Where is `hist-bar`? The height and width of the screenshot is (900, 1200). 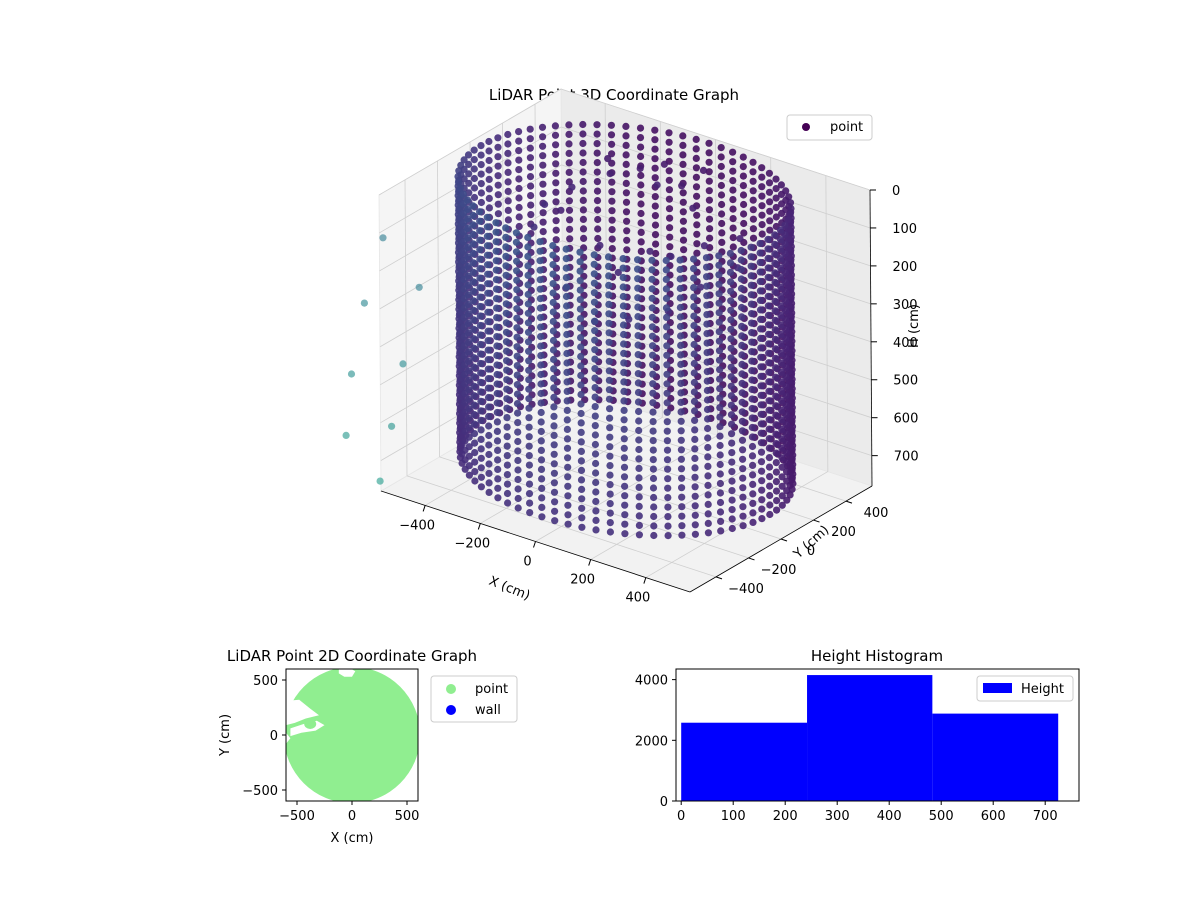
hist-bar is located at coordinates (870, 738).